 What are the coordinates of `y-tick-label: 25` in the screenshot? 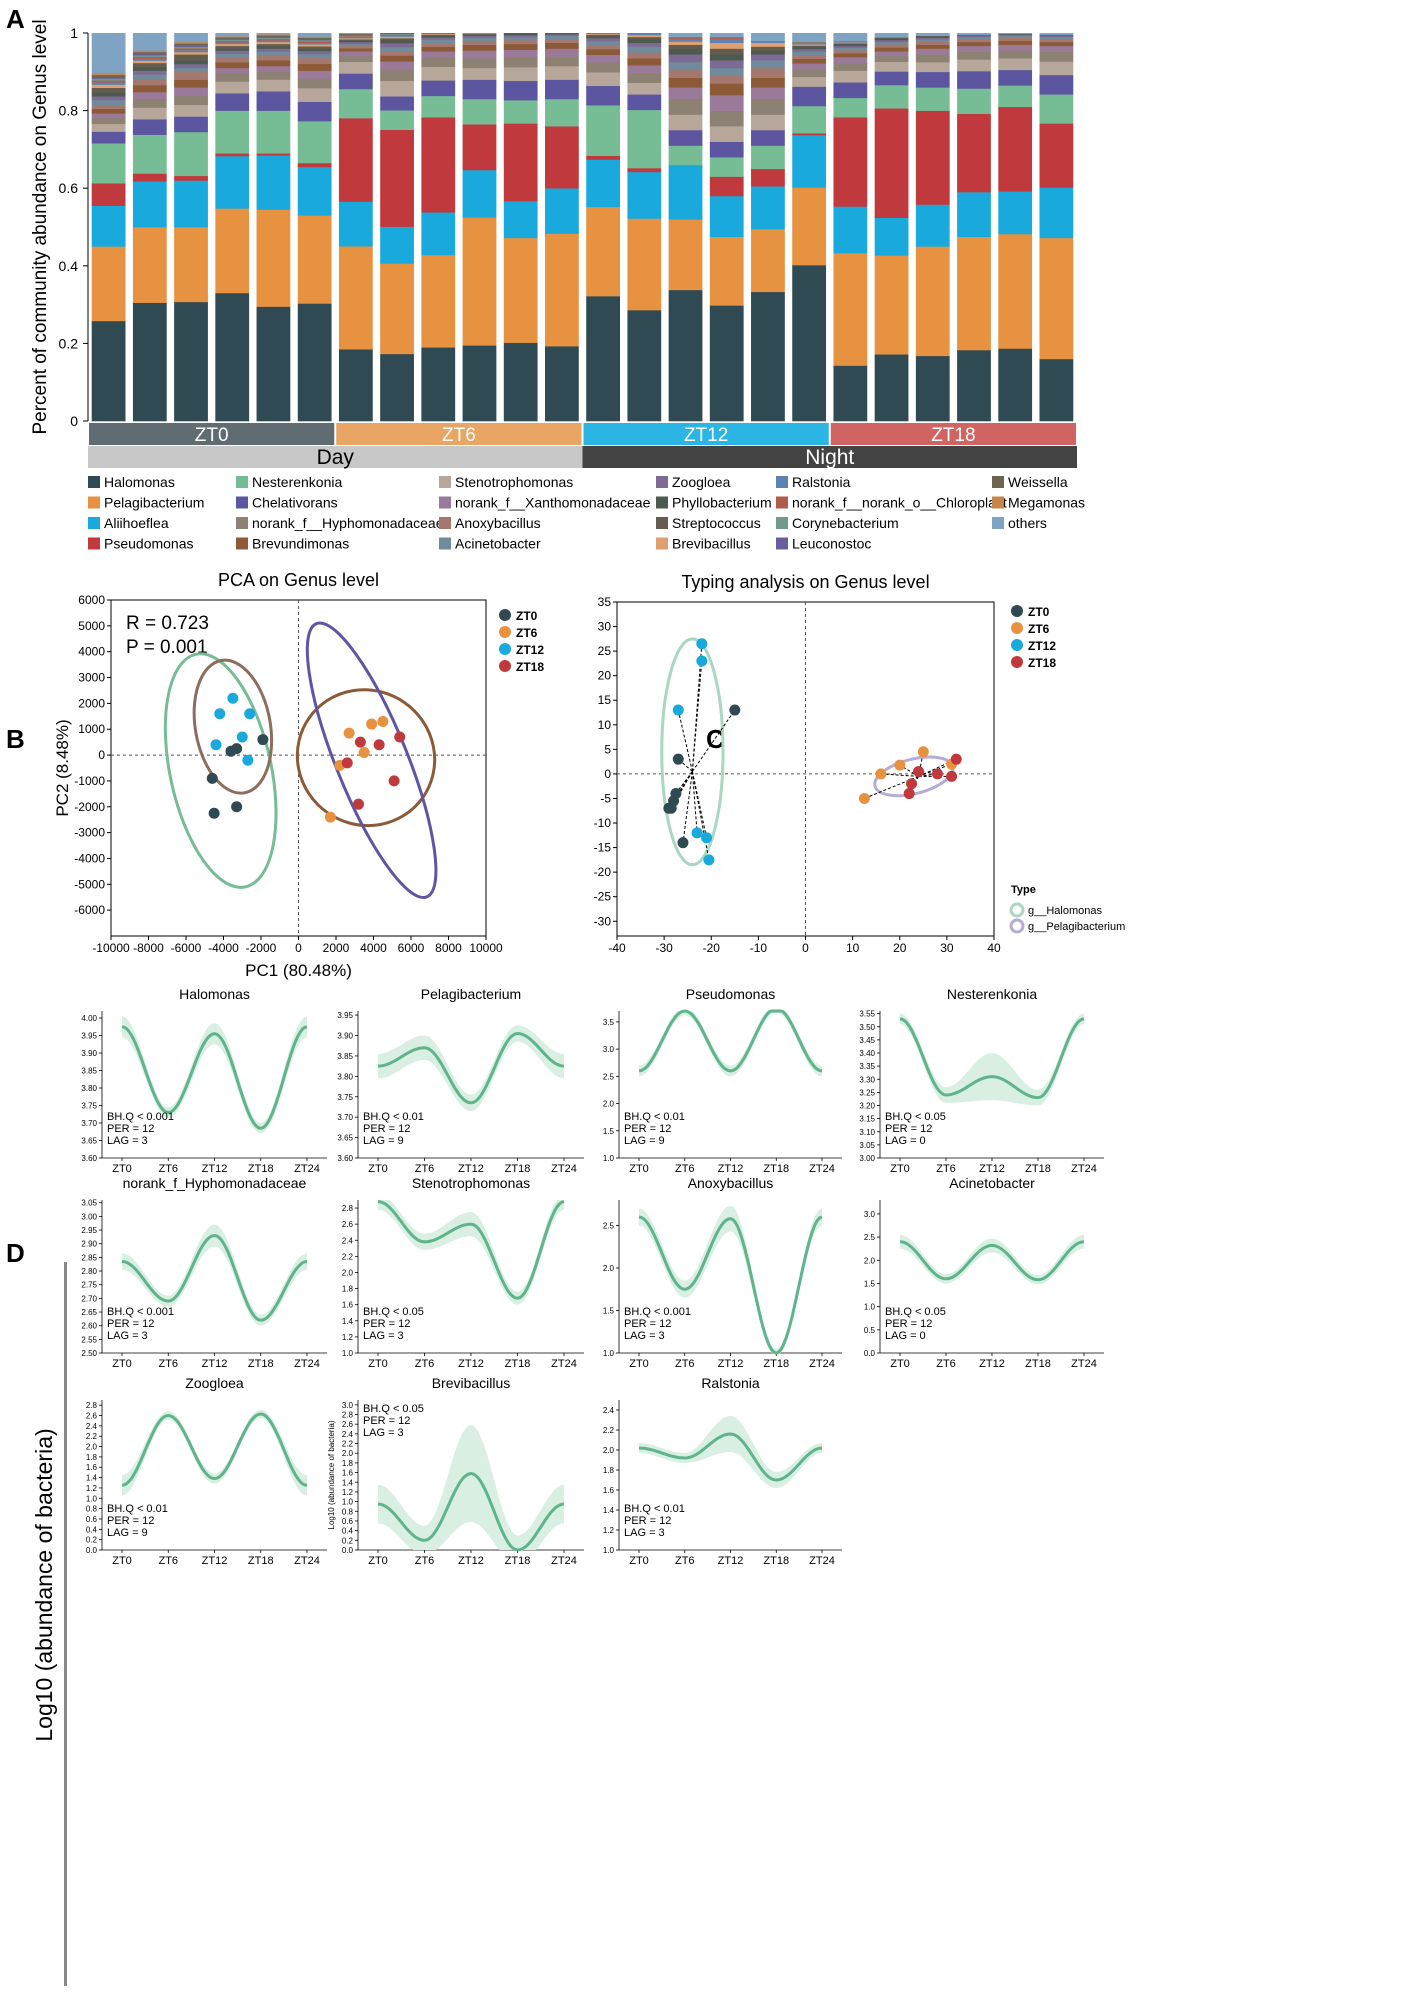 It's located at (605, 651).